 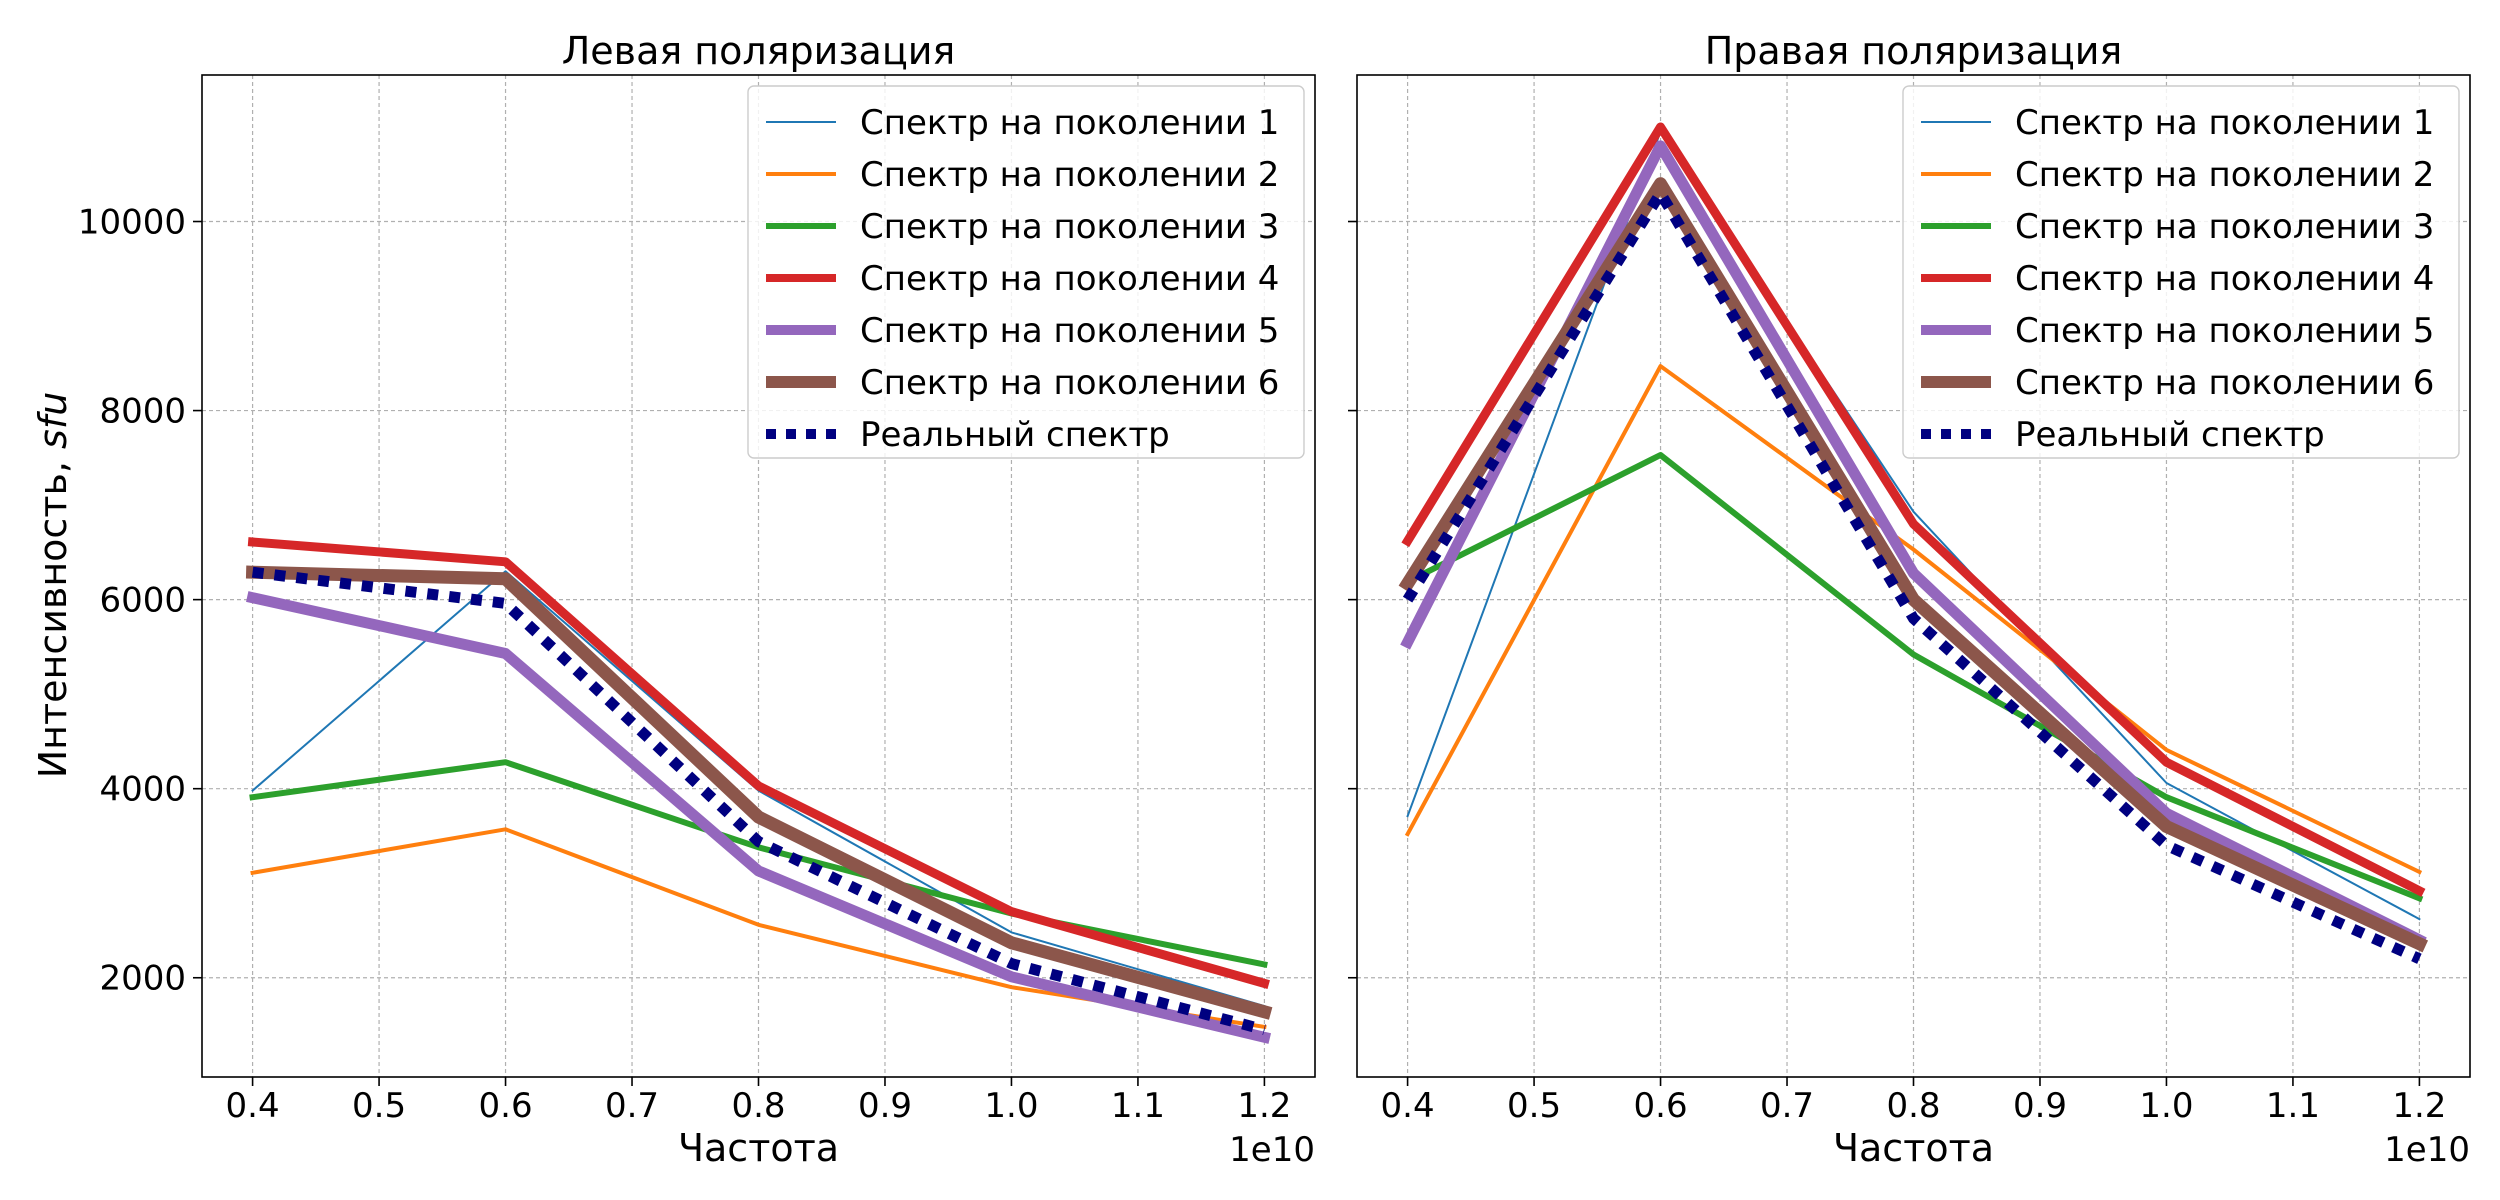 What do you see at coordinates (142, 979) in the screenshot?
I see `y-tick-label: 2000` at bounding box center [142, 979].